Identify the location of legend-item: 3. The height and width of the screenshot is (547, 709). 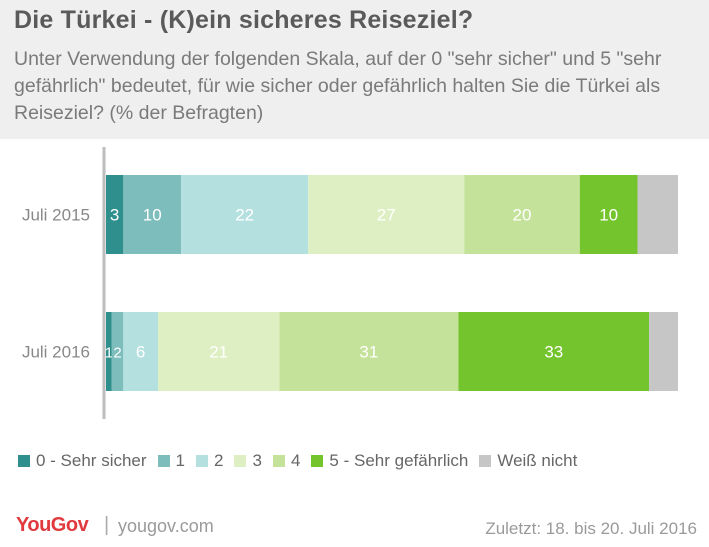
(248, 461).